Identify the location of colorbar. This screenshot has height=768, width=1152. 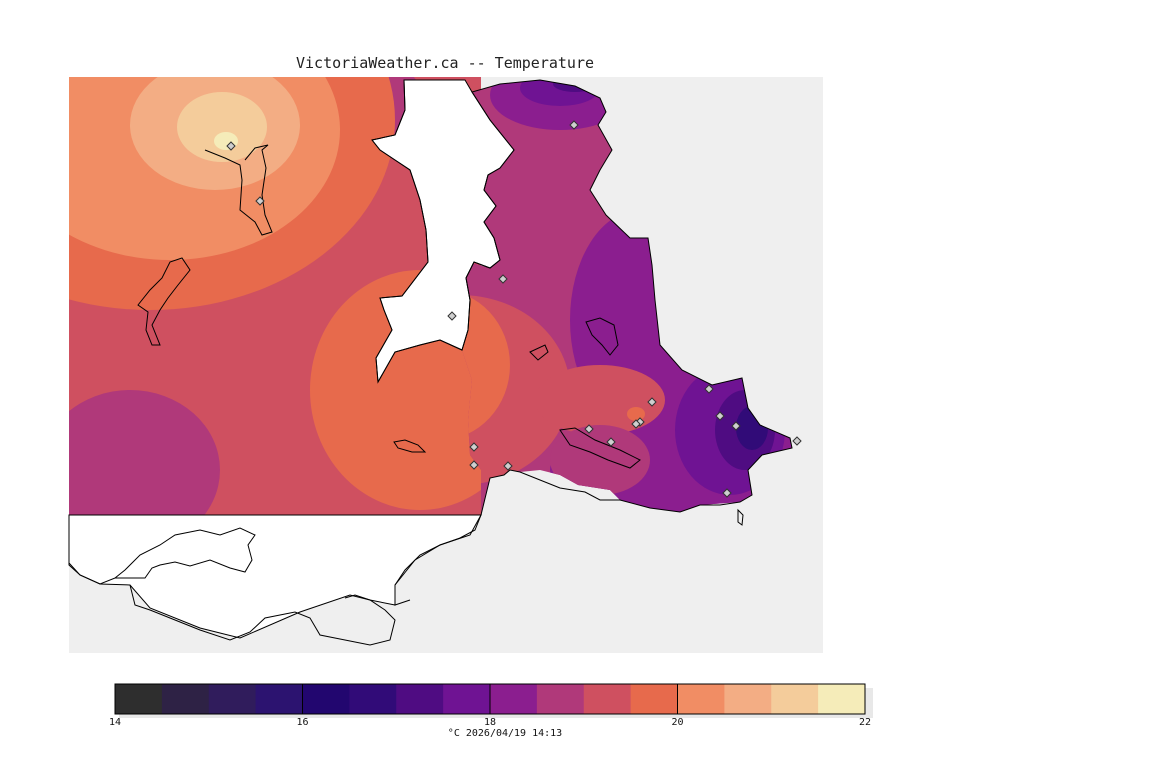
(490, 699).